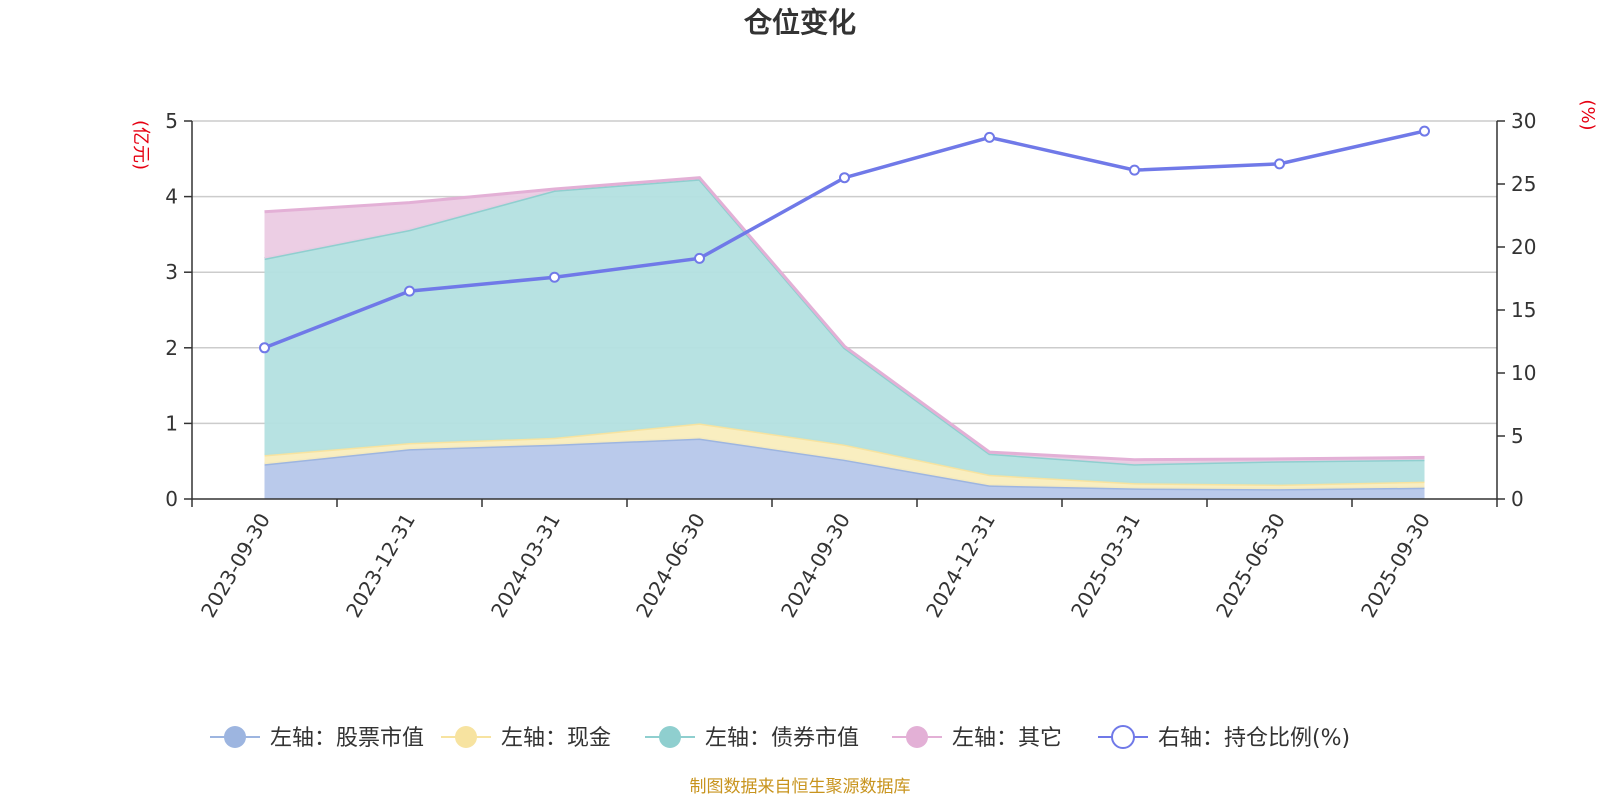 This screenshot has height=800, width=1600. I want to click on legend-item: 左轴：债券市值, so click(752, 738).